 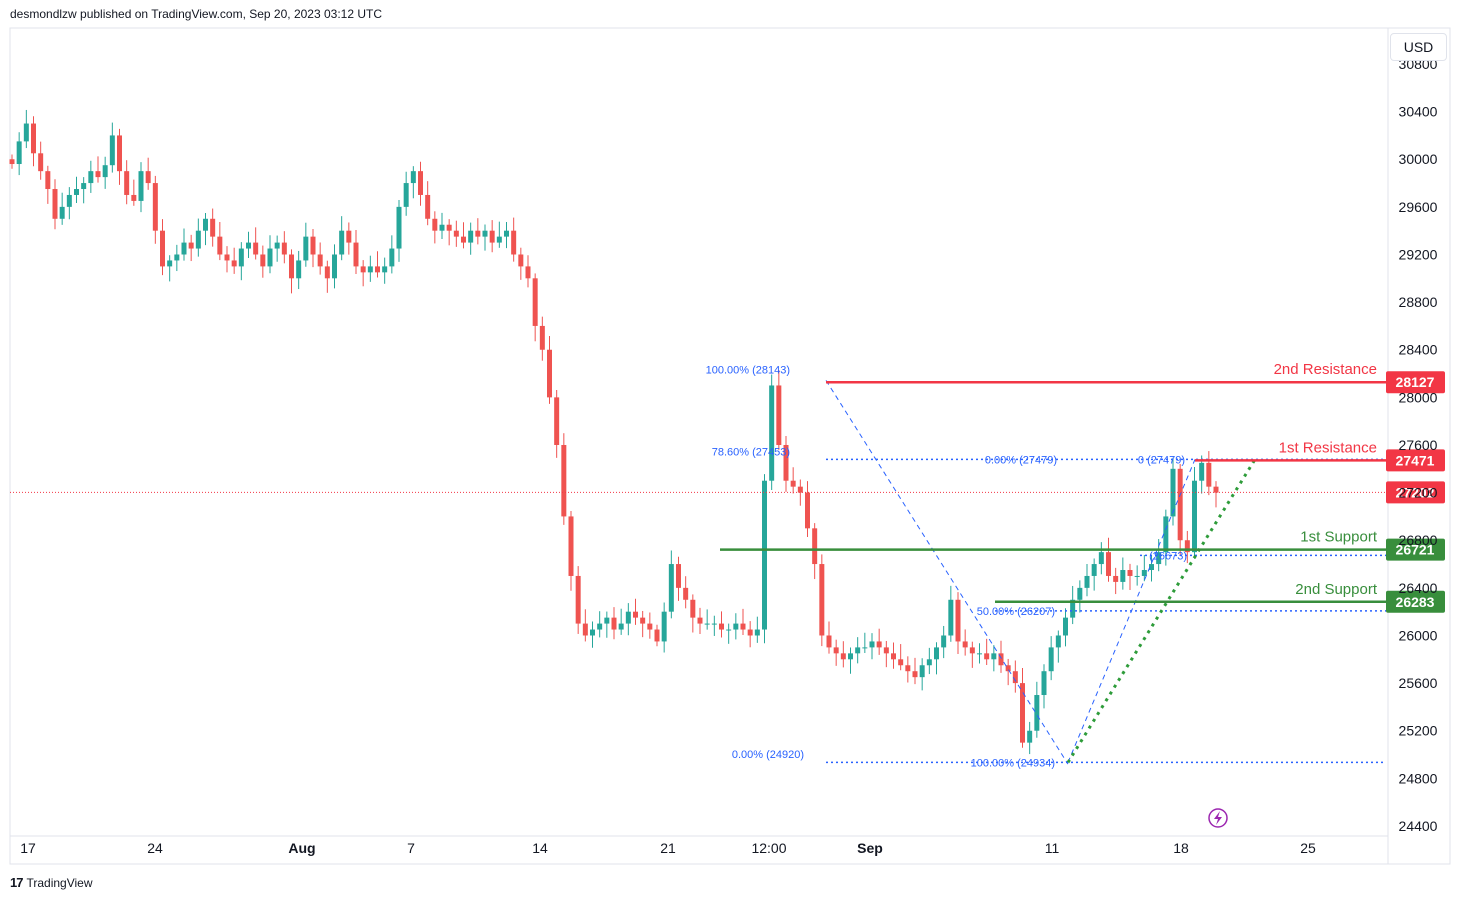 What do you see at coordinates (1339, 537) in the screenshot?
I see `support-label: 1st Support` at bounding box center [1339, 537].